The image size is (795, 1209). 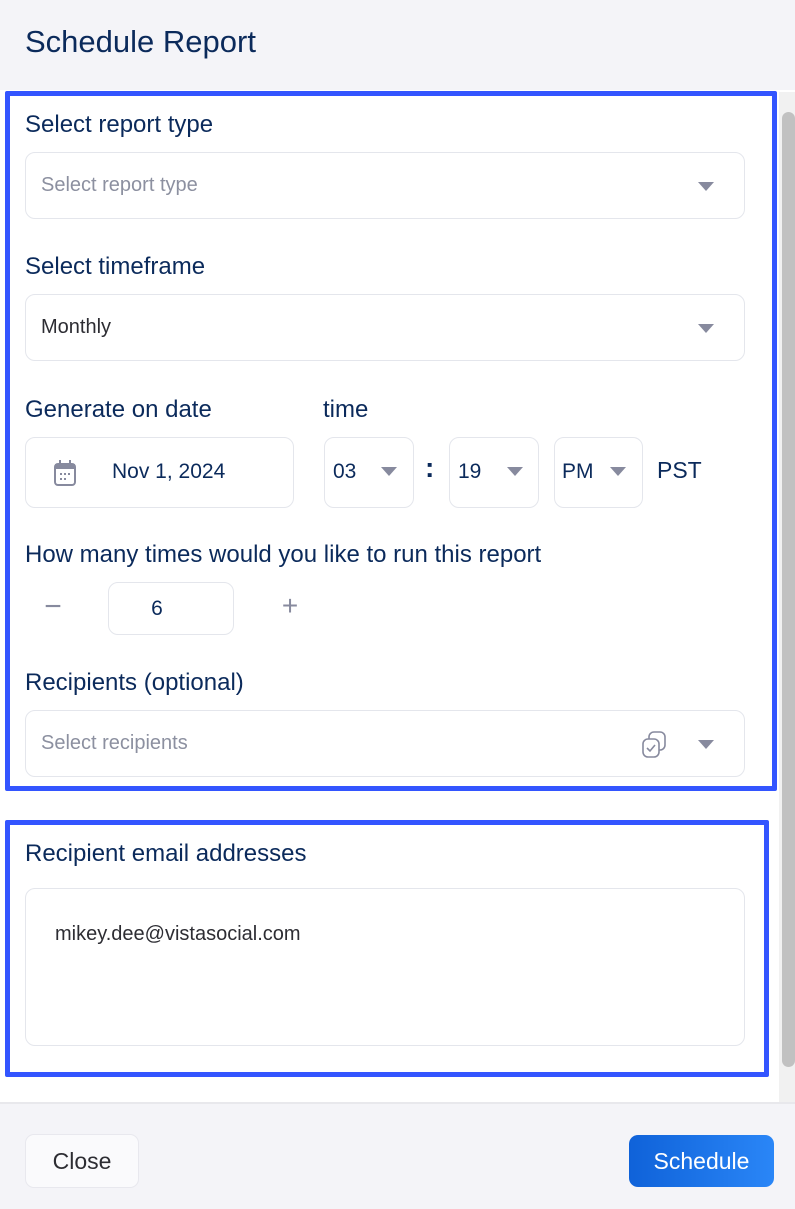 What do you see at coordinates (345, 471) in the screenshot?
I see `hour-value: 03` at bounding box center [345, 471].